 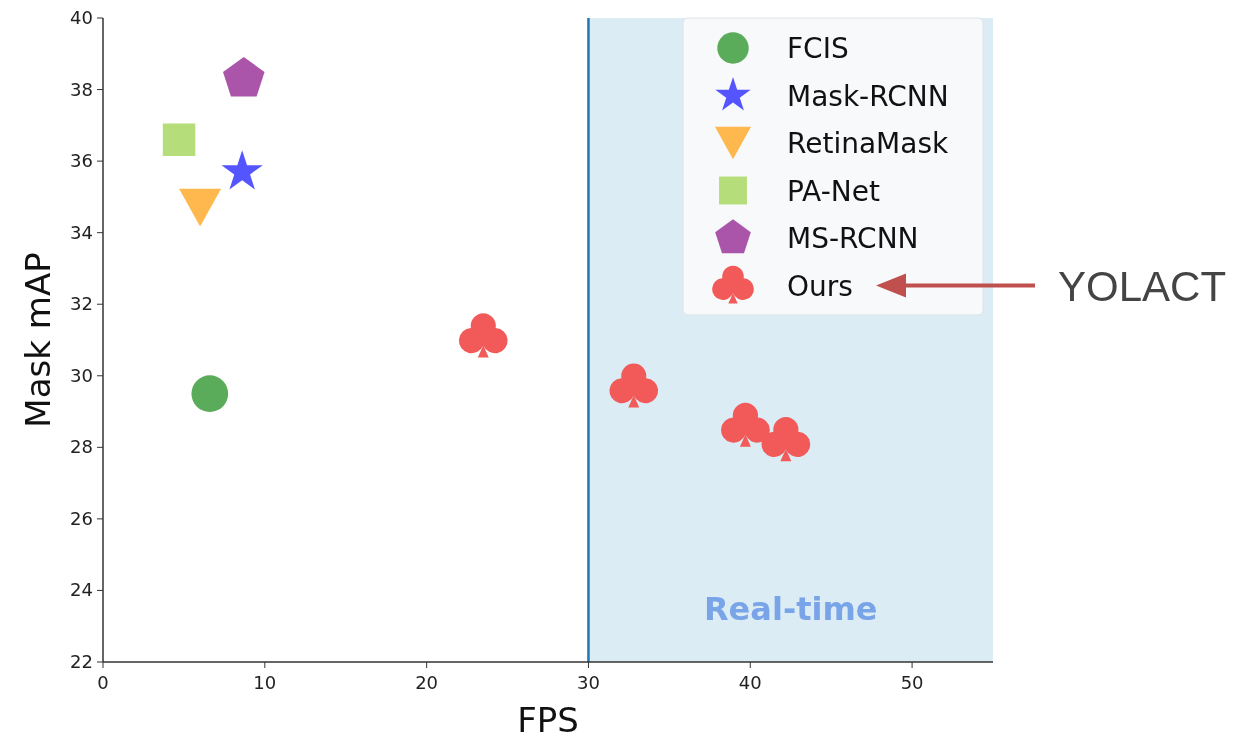 What do you see at coordinates (265, 682) in the screenshot?
I see `x-tick-label: 10` at bounding box center [265, 682].